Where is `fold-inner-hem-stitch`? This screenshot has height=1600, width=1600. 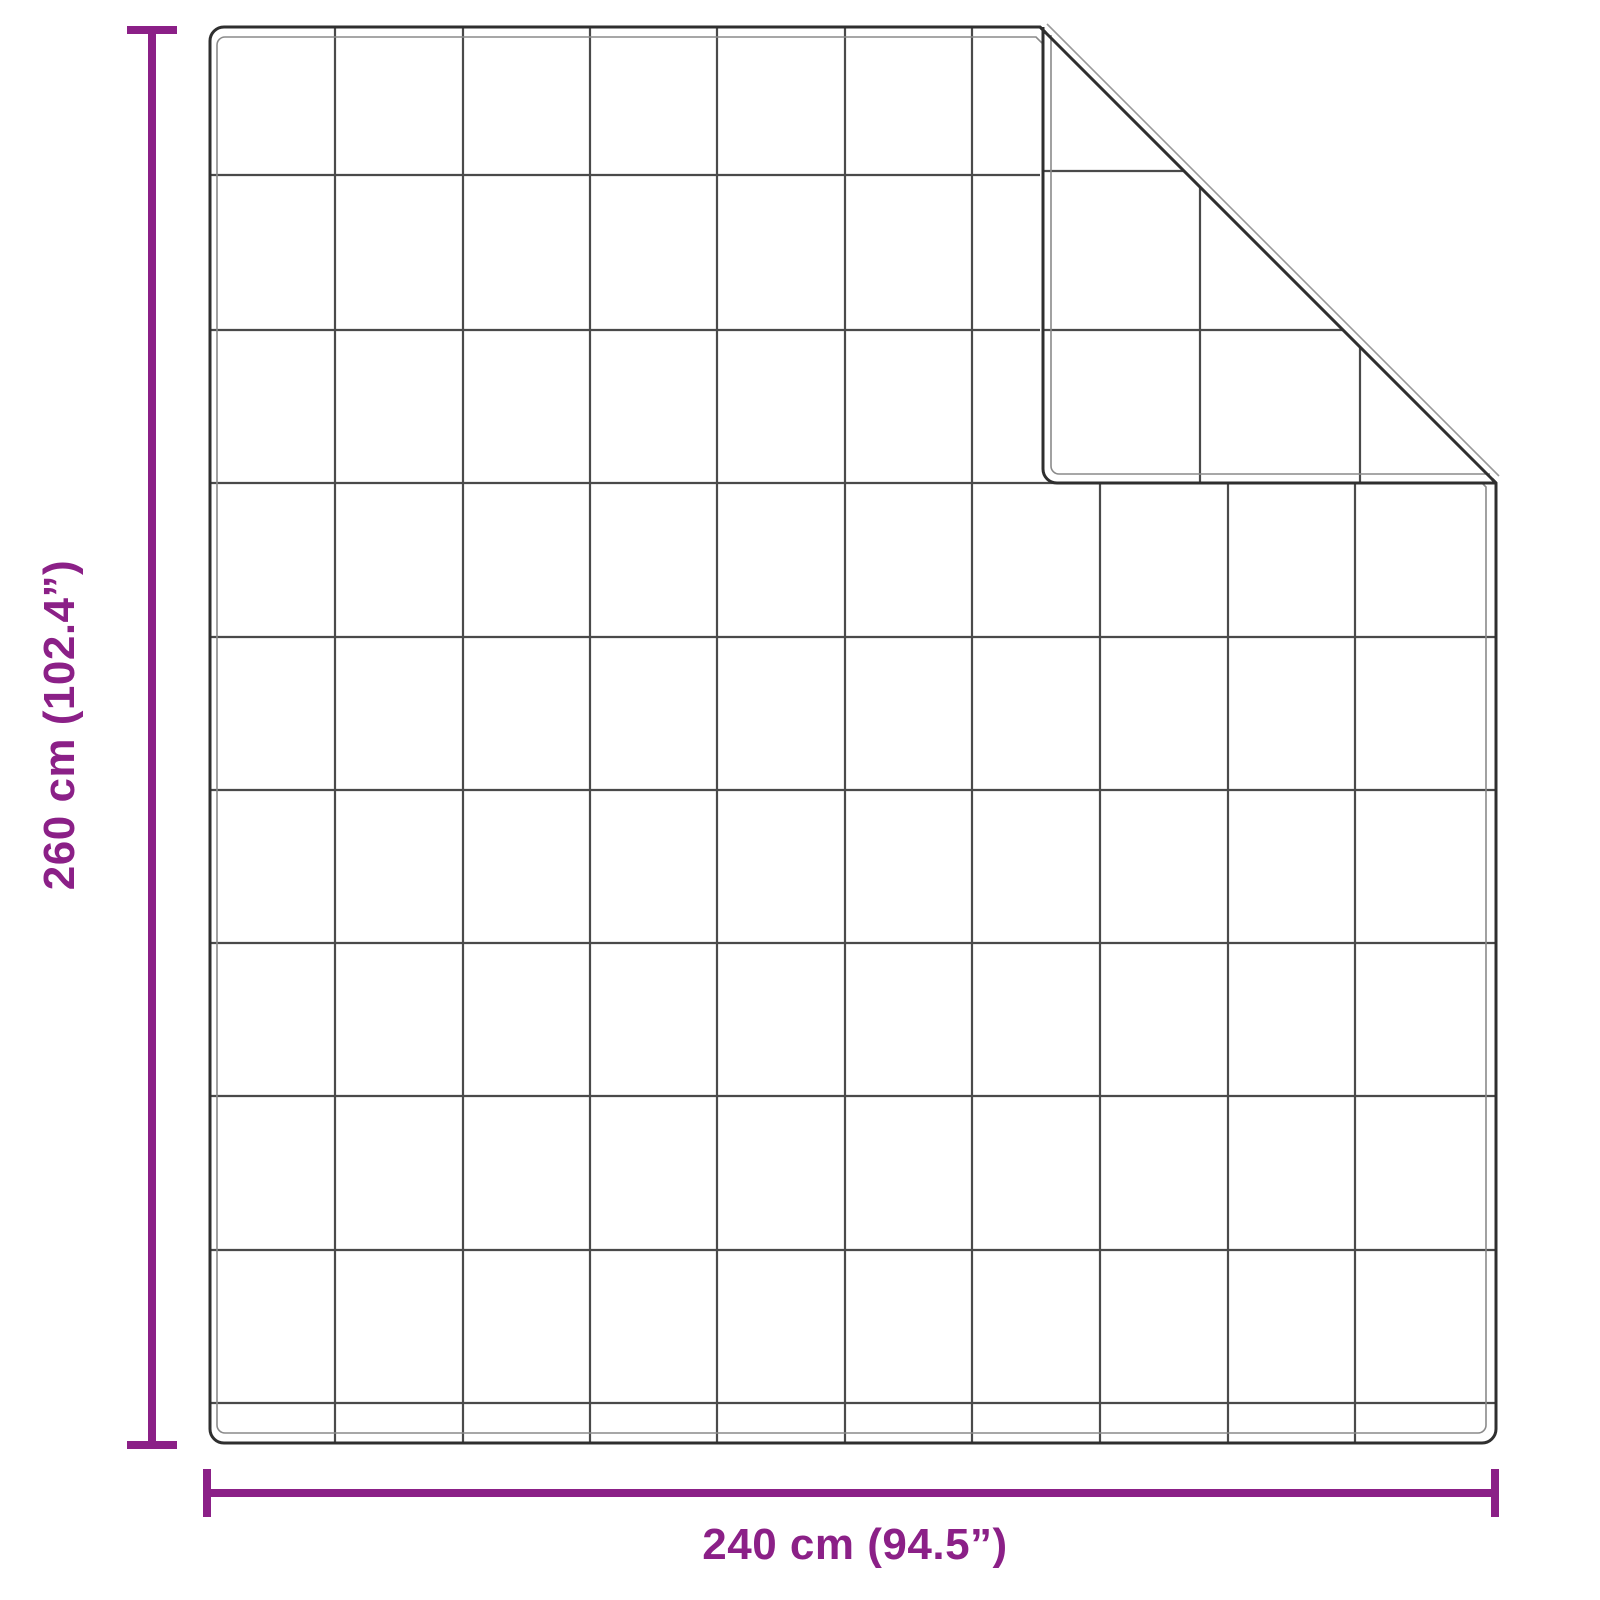
fold-inner-hem-stitch is located at coordinates (1270, 255).